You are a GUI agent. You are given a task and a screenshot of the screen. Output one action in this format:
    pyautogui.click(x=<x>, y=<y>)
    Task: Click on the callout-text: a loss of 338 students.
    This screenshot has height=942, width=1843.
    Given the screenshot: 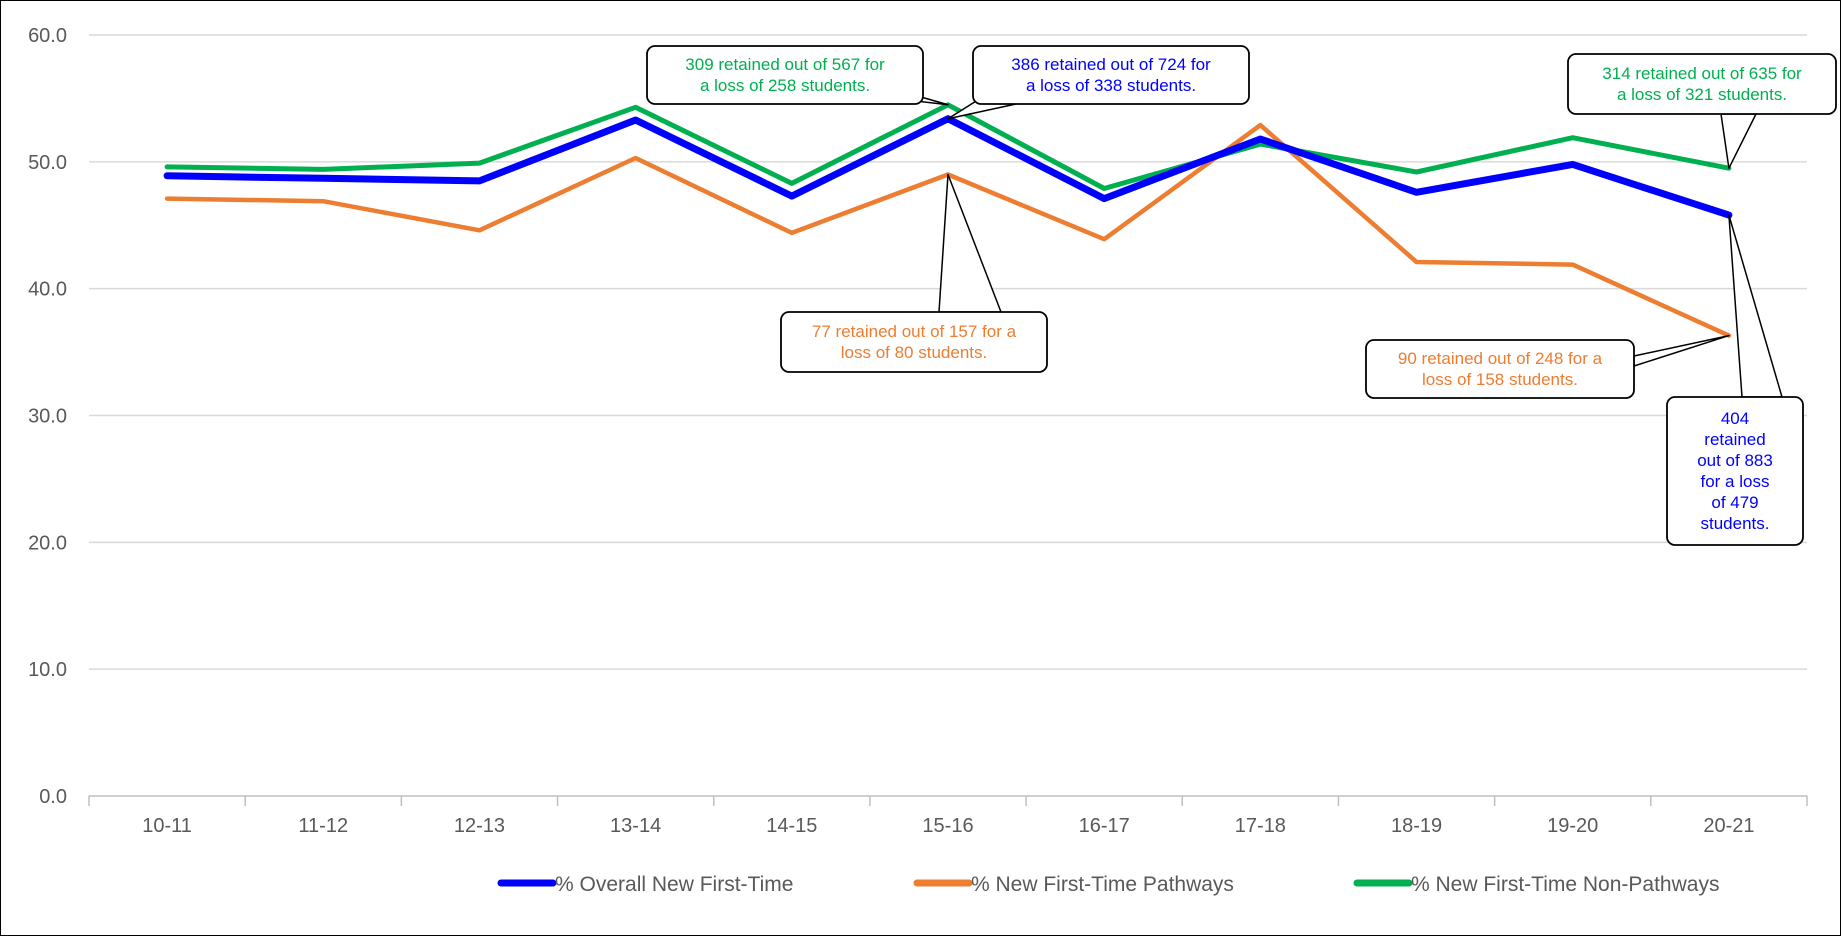 What is the action you would take?
    pyautogui.click(x=1111, y=85)
    